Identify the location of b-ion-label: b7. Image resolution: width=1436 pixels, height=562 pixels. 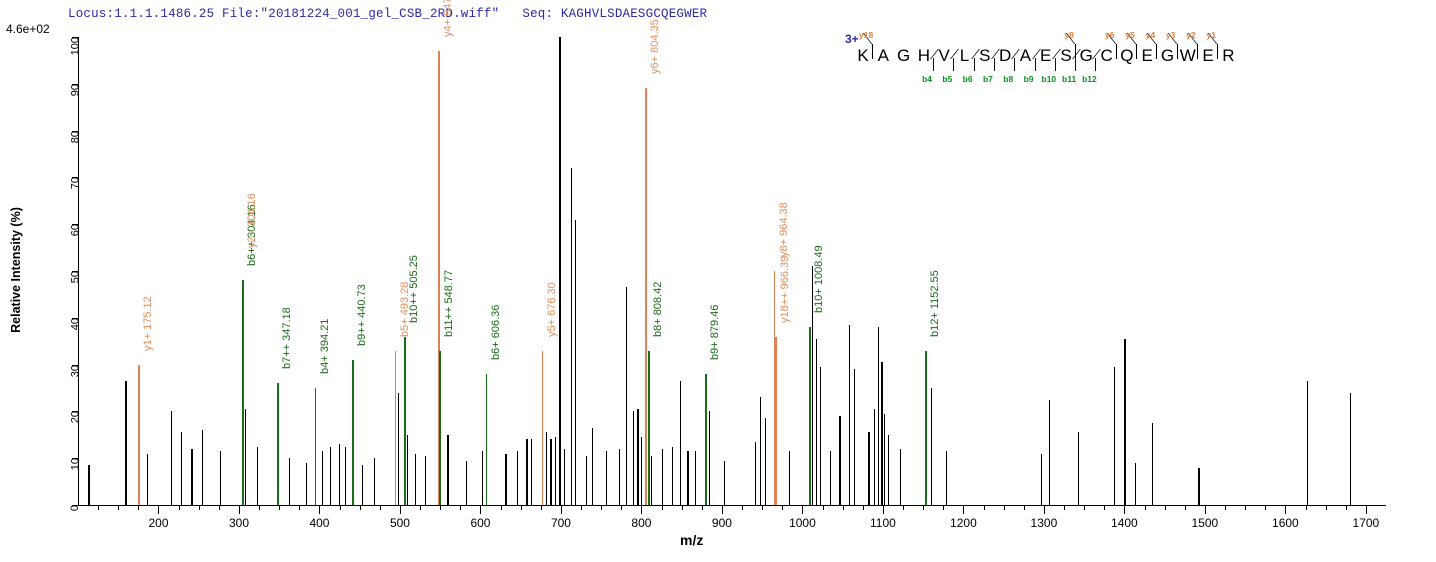
(987, 79).